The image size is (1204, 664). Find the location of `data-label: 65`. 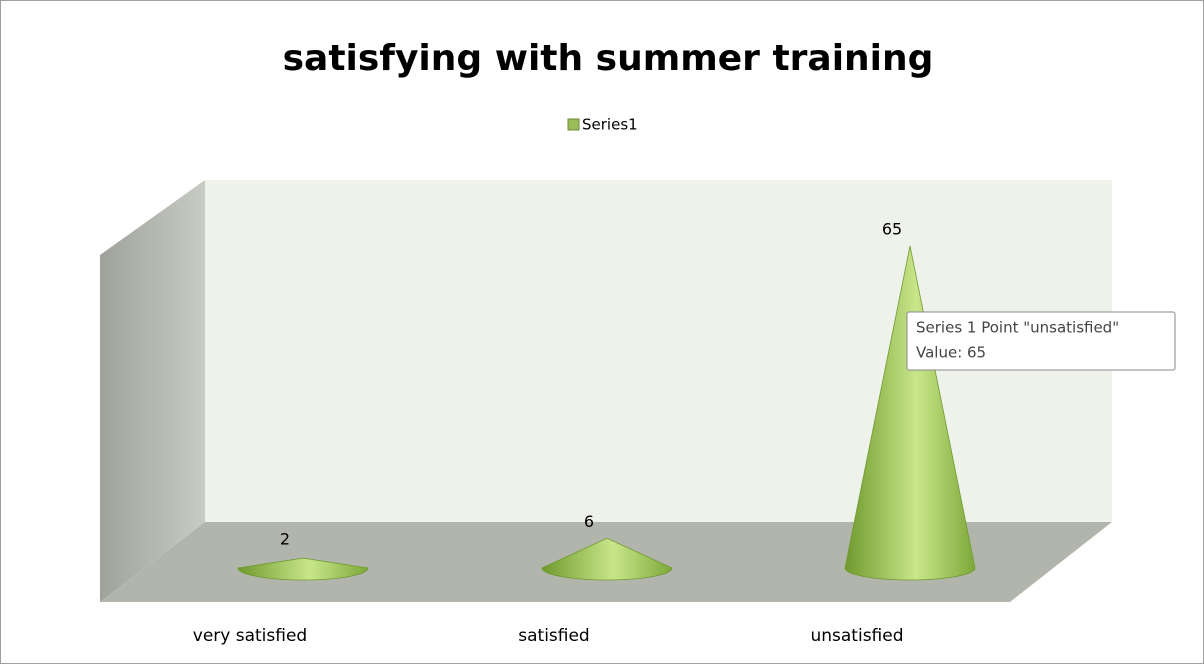

data-label: 65 is located at coordinates (892, 229).